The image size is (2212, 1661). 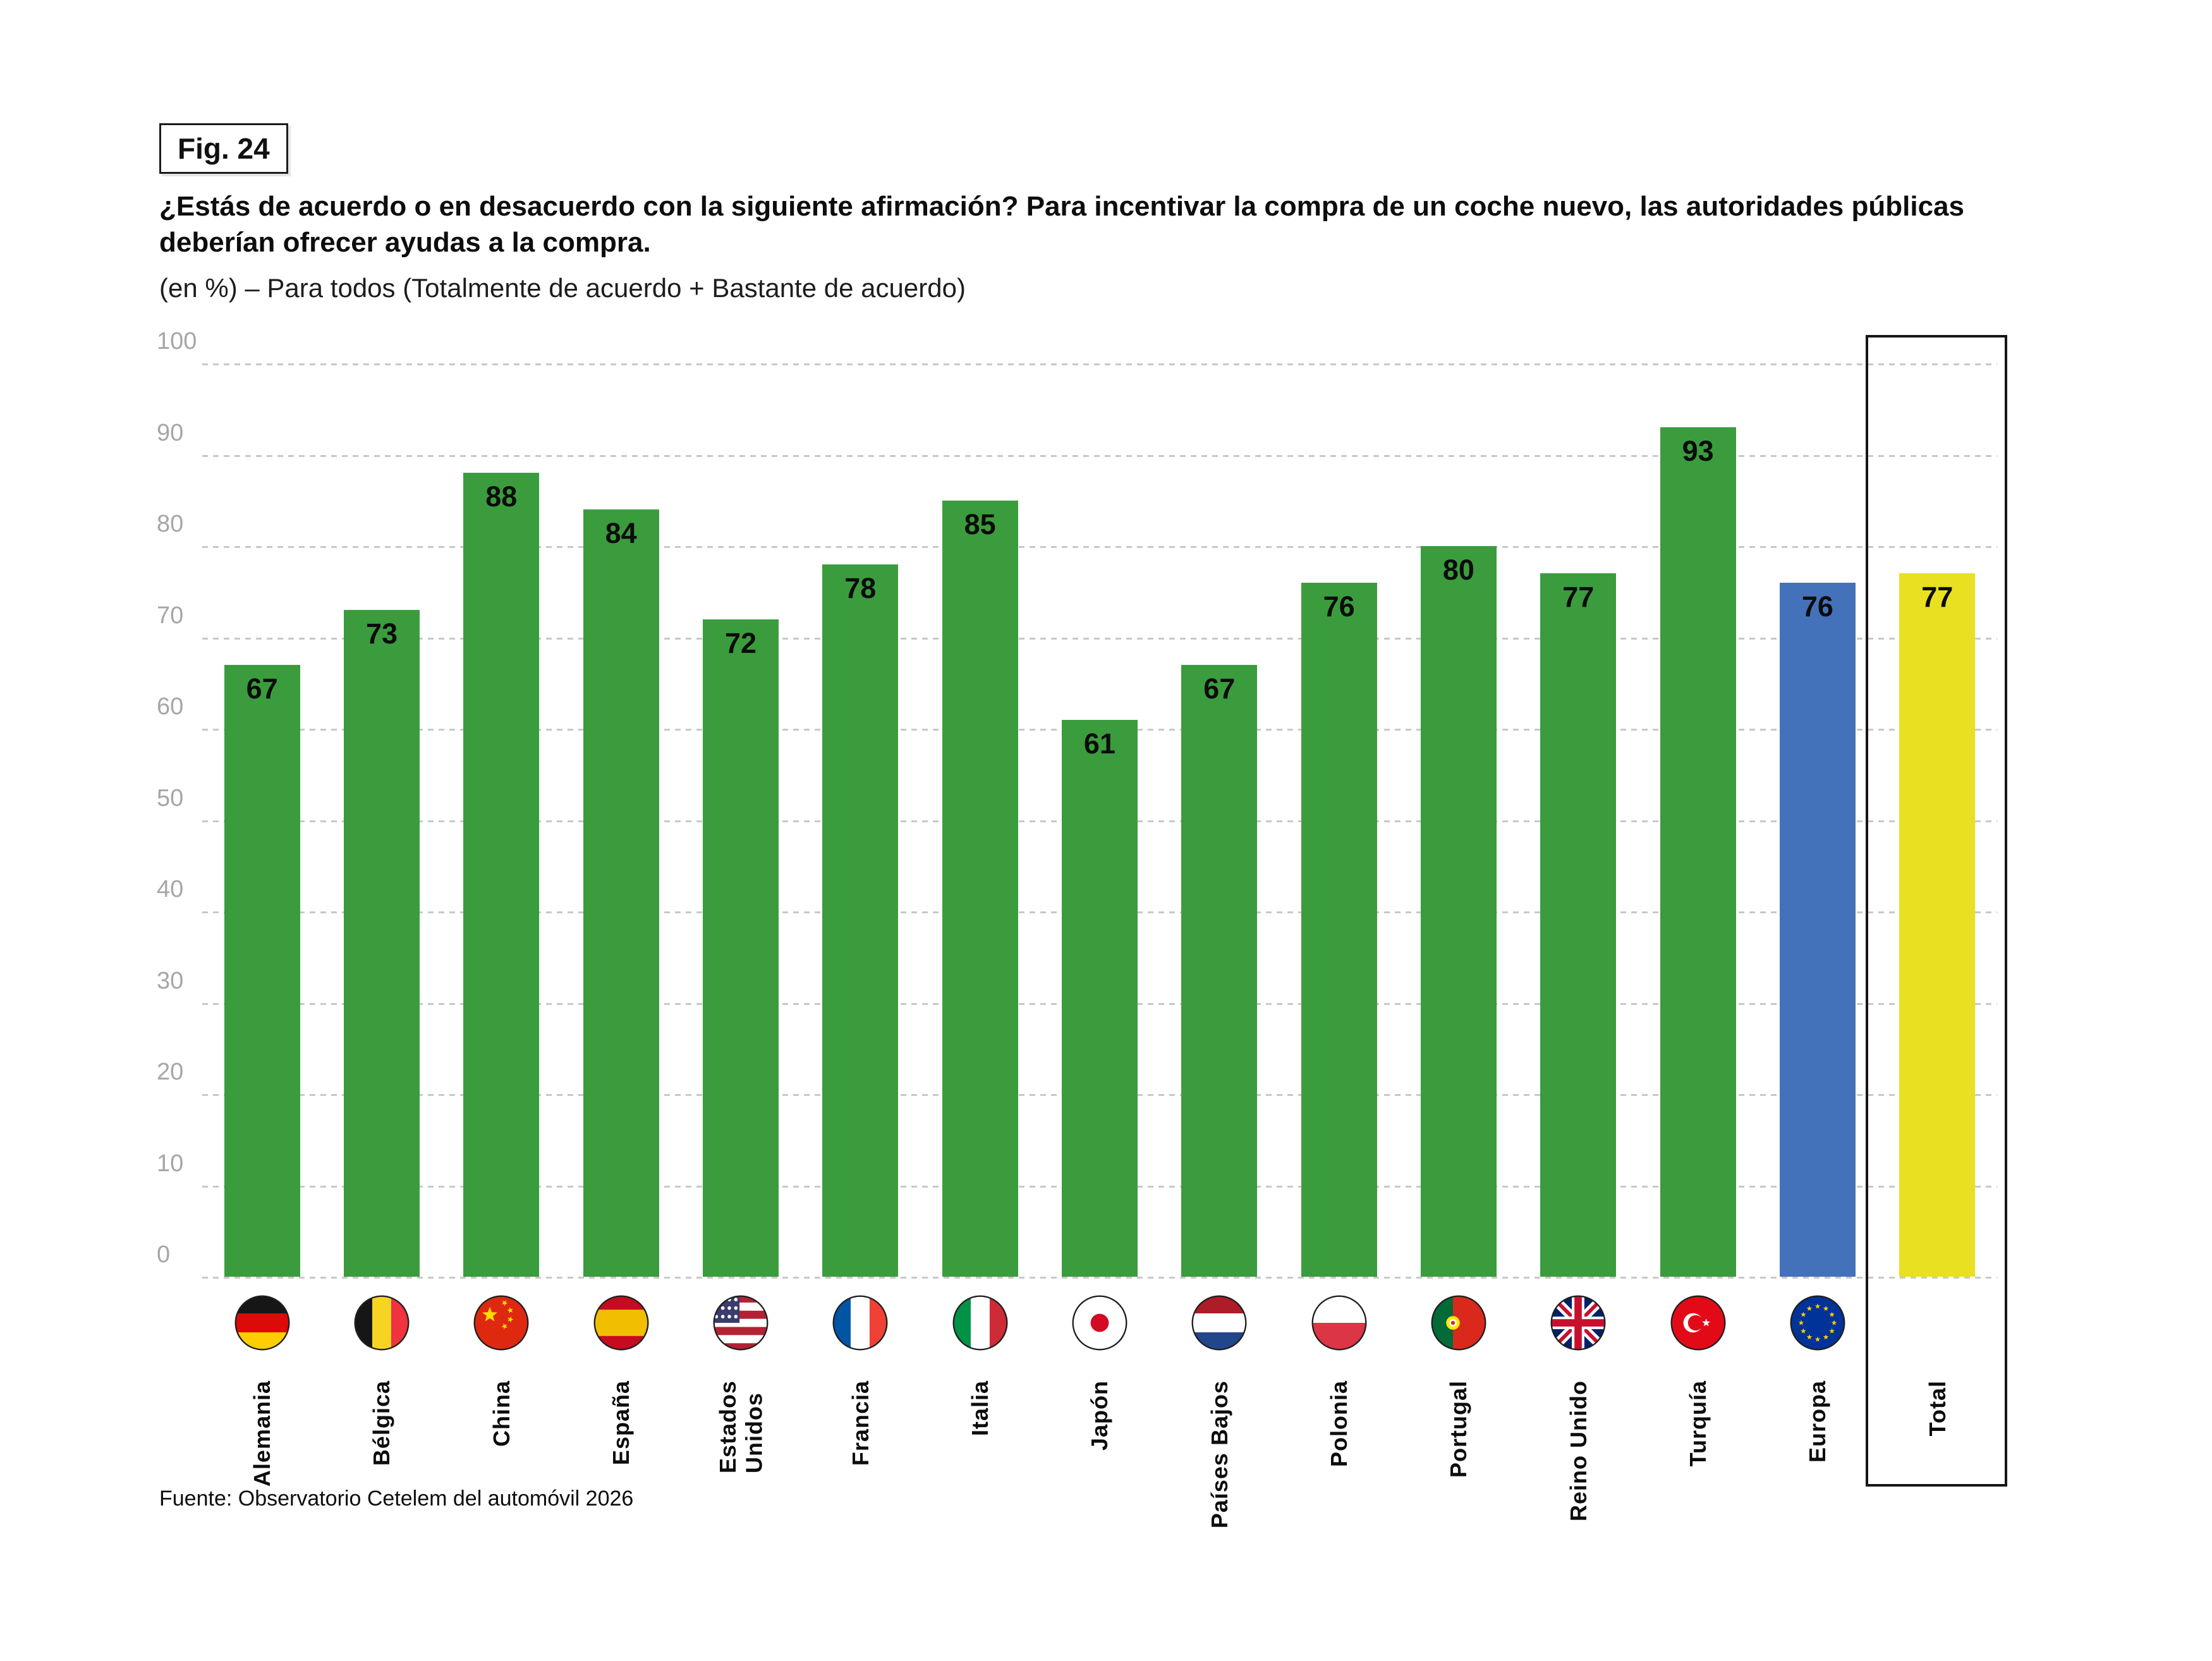 What do you see at coordinates (1937, 1408) in the screenshot?
I see `country-label: Total` at bounding box center [1937, 1408].